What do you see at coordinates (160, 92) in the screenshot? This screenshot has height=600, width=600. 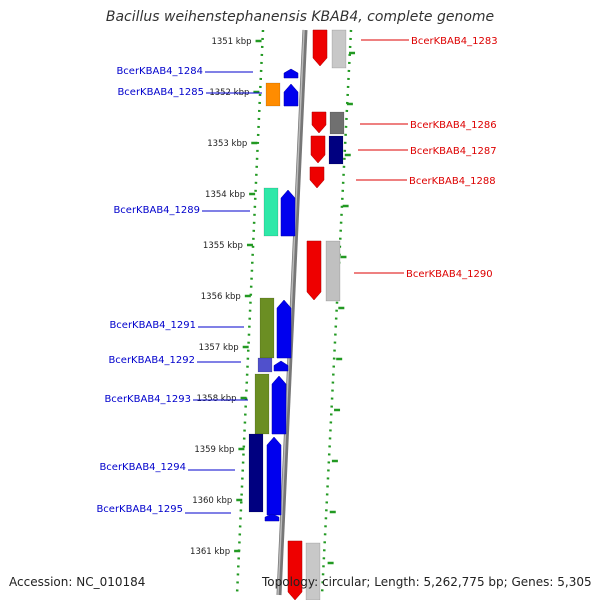 I see `forward-gene-label: BcerKBAB4_1285` at bounding box center [160, 92].